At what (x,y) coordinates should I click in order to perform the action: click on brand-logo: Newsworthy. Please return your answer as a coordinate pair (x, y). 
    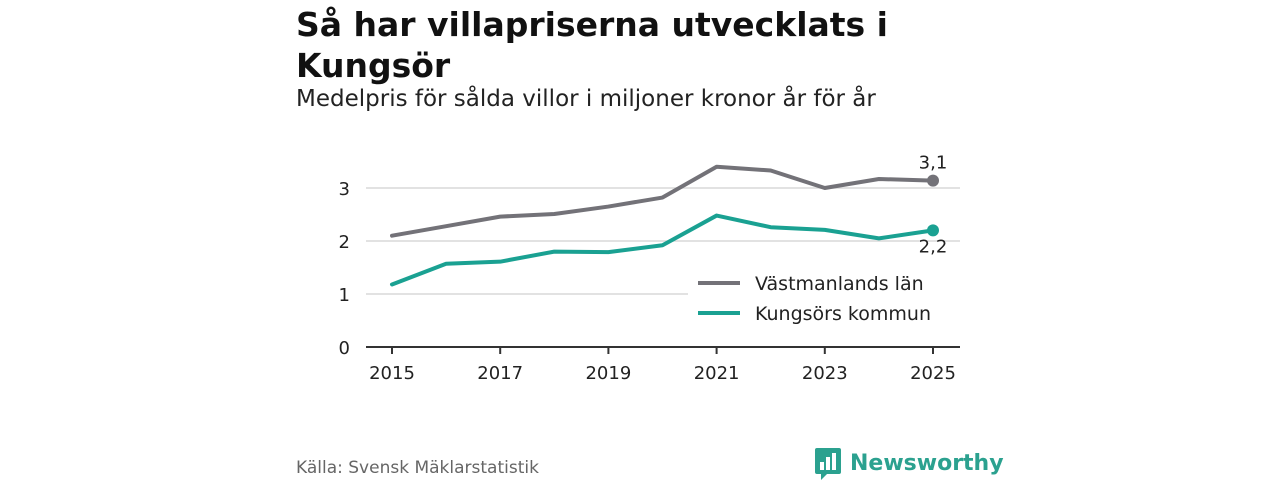
    Looking at the image, I should click on (909, 464).